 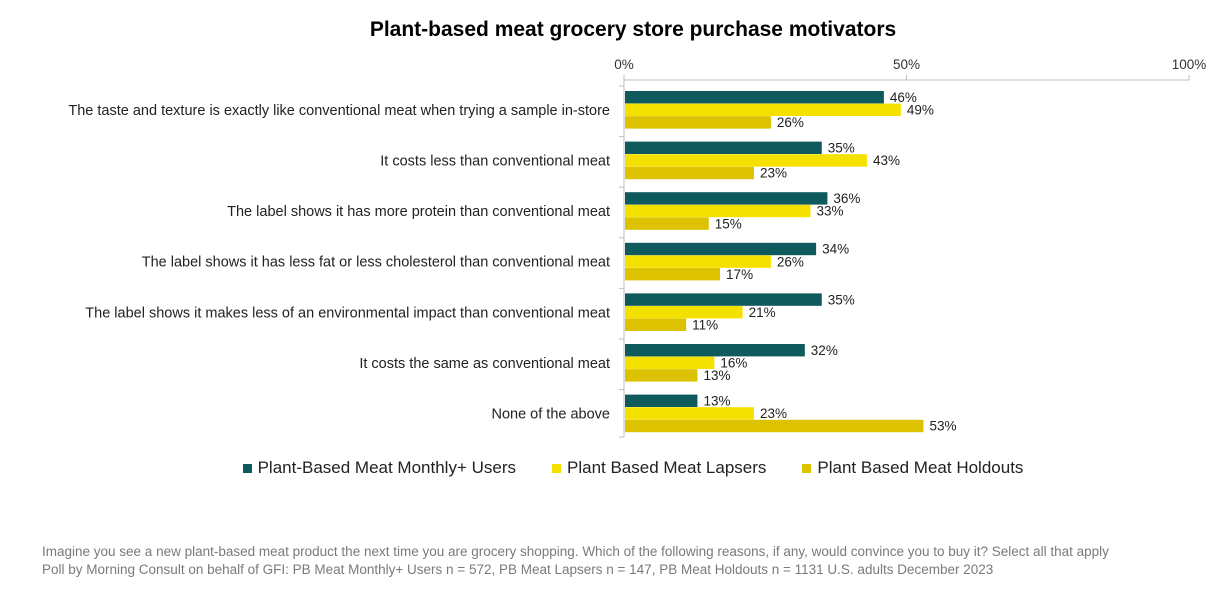 I want to click on legend-label-monthly-users: Plant-Based Meat Monthly+ Users, so click(x=386, y=467).